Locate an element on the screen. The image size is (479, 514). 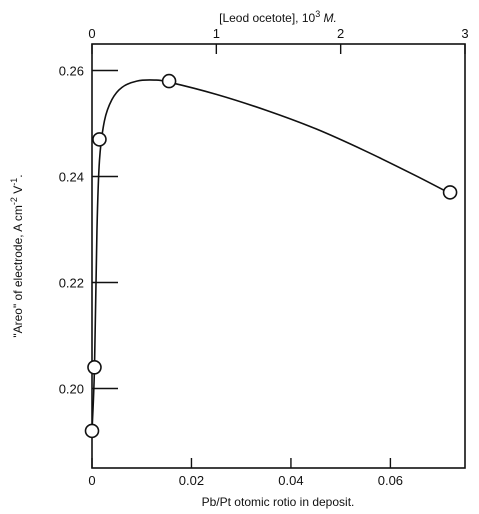
top-axis-tick-label: 1 is located at coordinates (216, 33).